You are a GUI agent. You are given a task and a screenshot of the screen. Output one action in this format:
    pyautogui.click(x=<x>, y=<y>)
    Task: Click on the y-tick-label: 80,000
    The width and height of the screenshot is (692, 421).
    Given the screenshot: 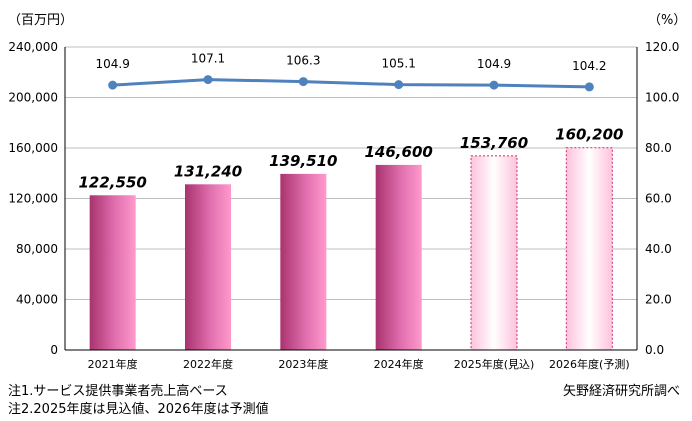 What is the action you would take?
    pyautogui.click(x=37, y=249)
    